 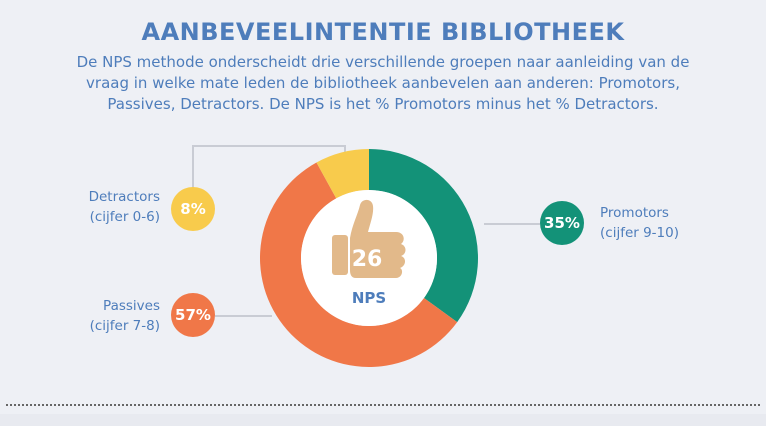 What do you see at coordinates (193, 209) in the screenshot?
I see `badge-detractors: 8%` at bounding box center [193, 209].